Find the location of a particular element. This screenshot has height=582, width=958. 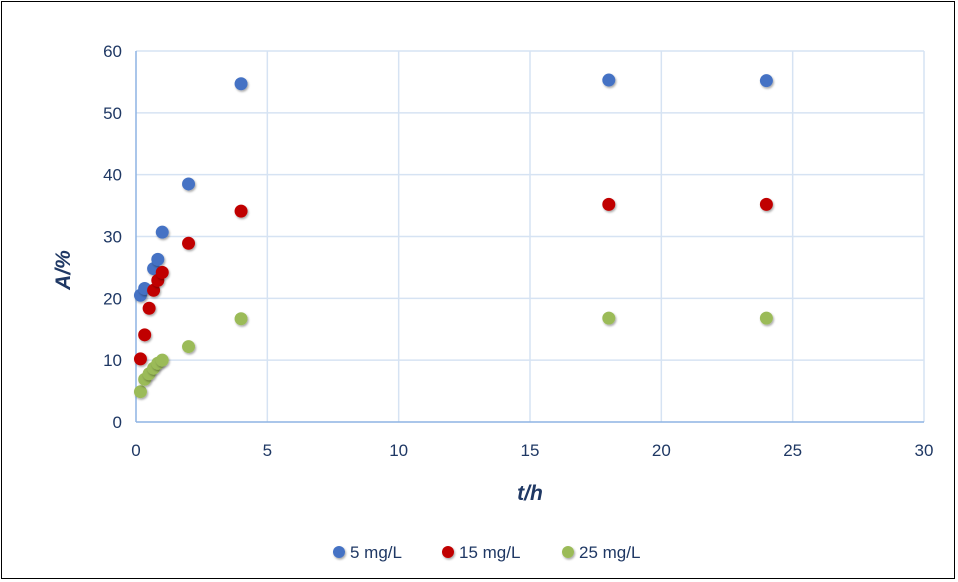

y-tick-label: 20 is located at coordinates (112, 298).